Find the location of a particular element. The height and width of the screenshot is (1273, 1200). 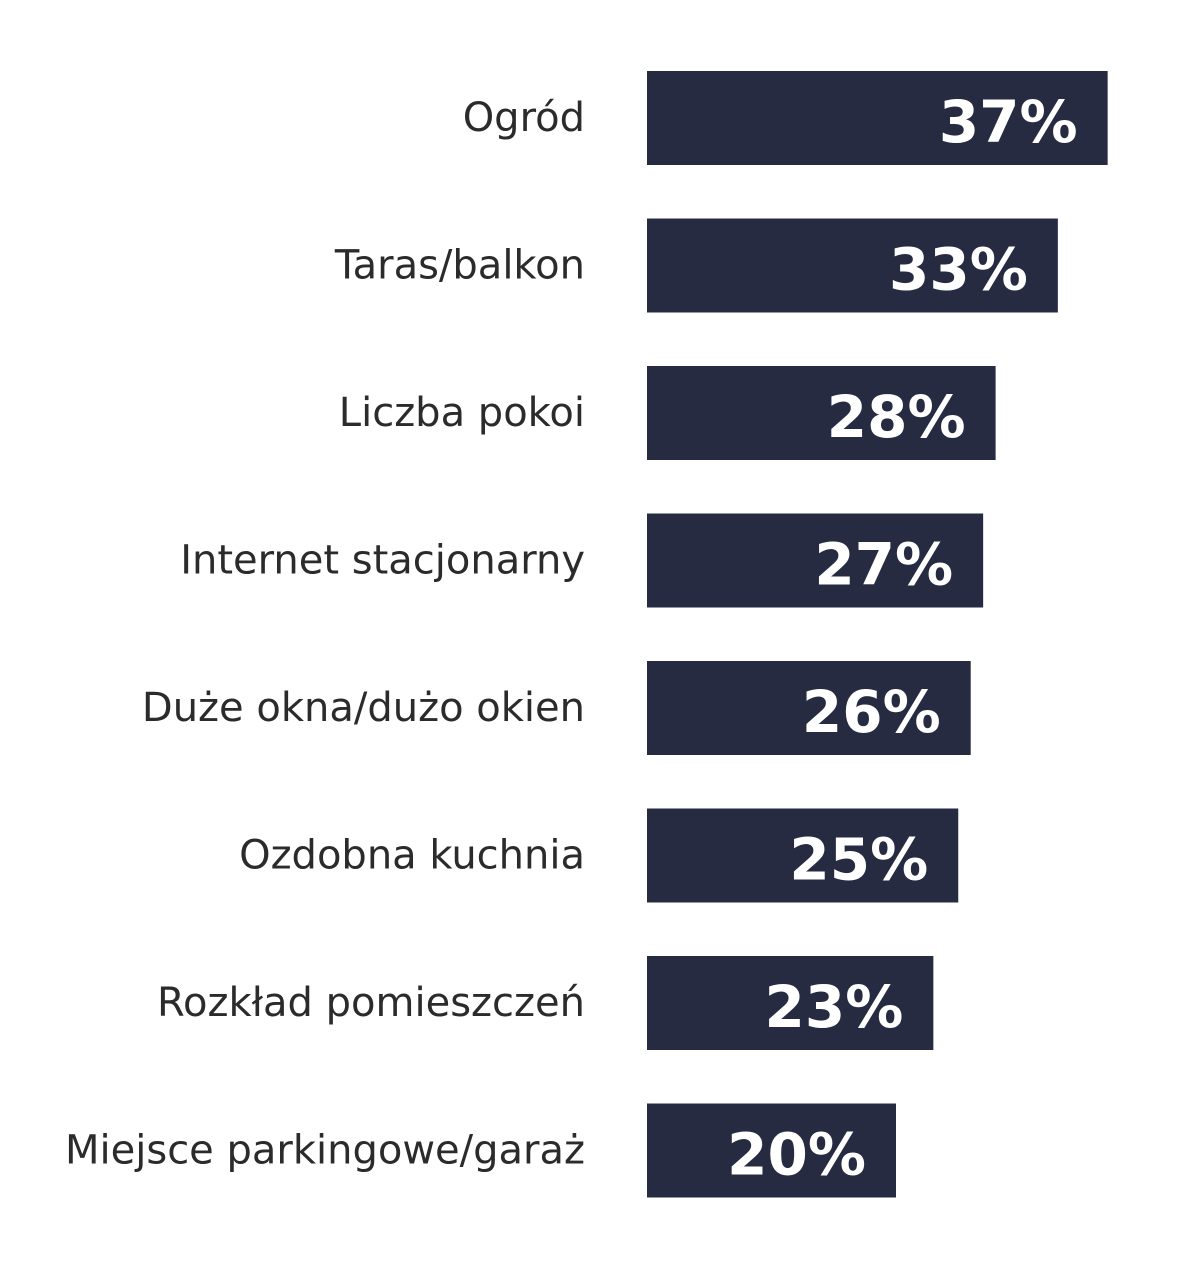

category-label: Miejsce parkingowe/garaż is located at coordinates (325, 1151).